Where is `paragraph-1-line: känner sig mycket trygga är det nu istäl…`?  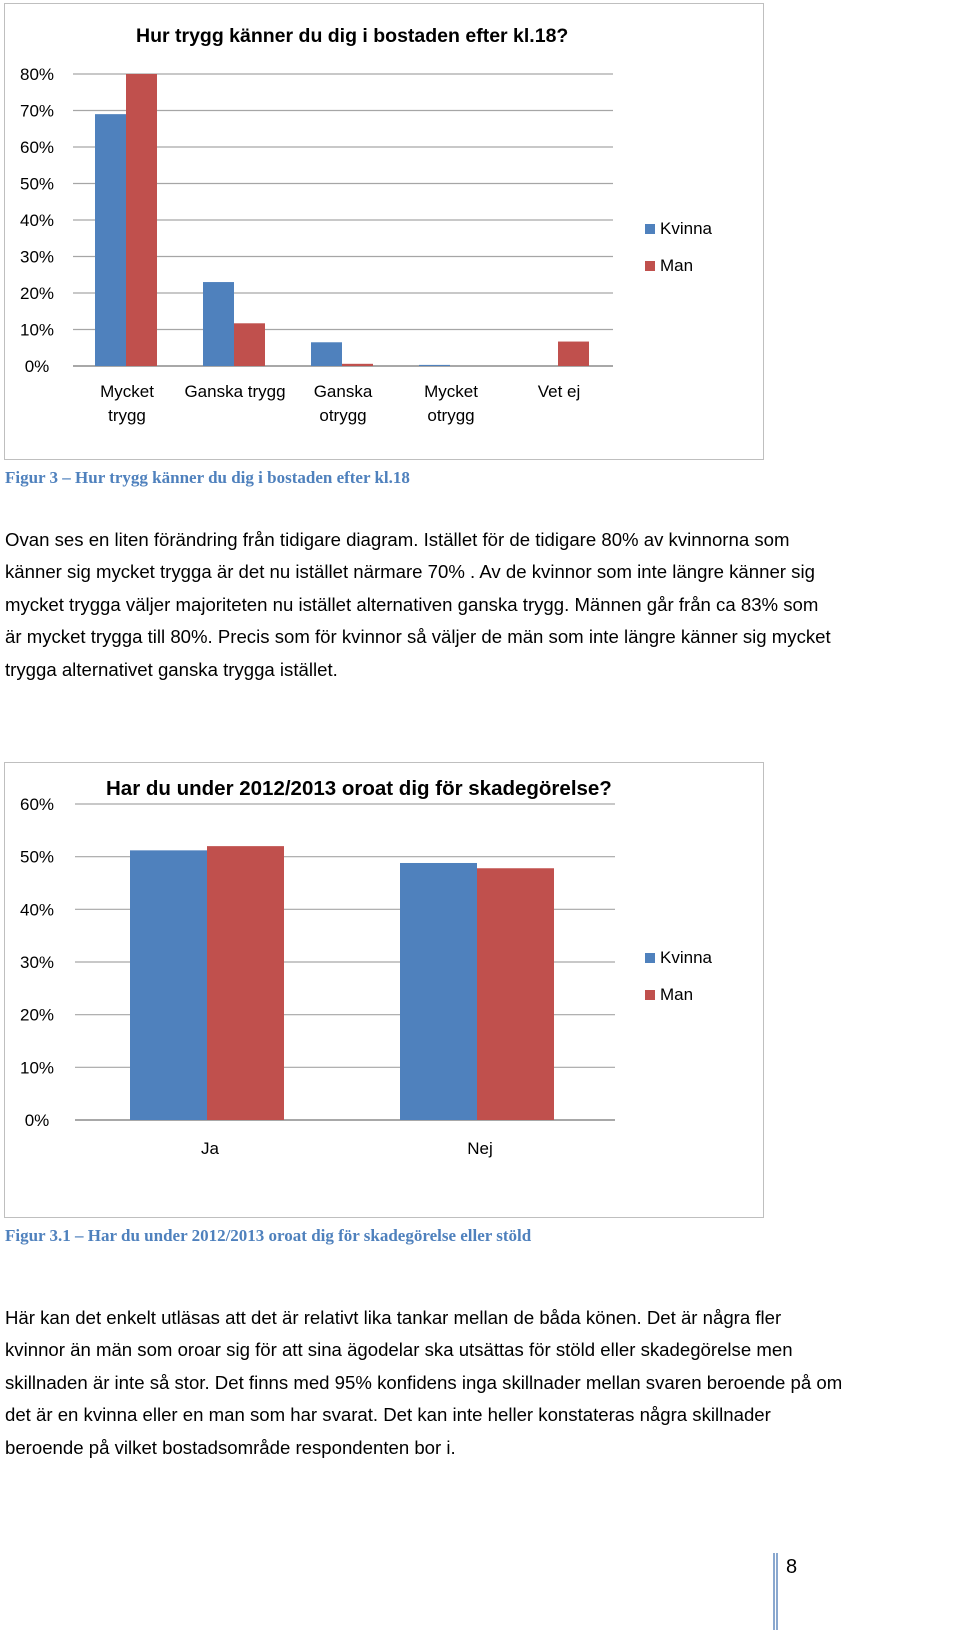
paragraph-1-line: känner sig mycket trygga är det nu istäl… is located at coordinates (410, 572).